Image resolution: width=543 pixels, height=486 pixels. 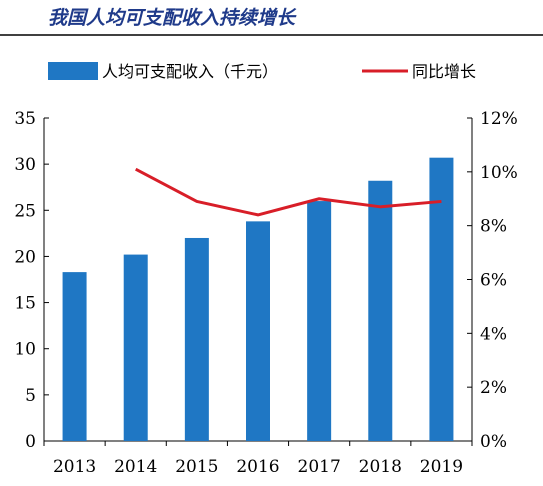 What do you see at coordinates (25, 211) in the screenshot?
I see `y-left-tick-label: 25` at bounding box center [25, 211].